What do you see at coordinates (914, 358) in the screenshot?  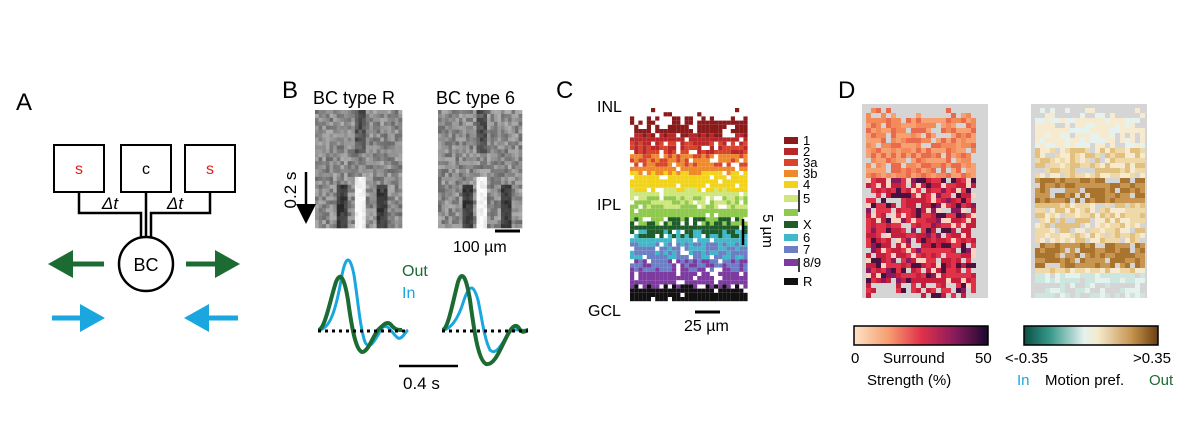 I see `surround-colorbar-label-line1: Surround` at bounding box center [914, 358].